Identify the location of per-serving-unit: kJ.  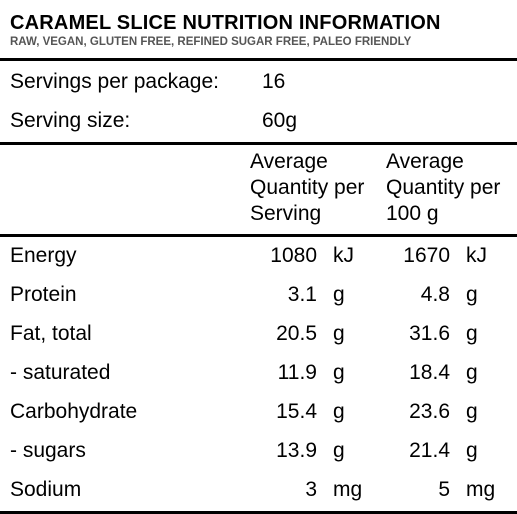
(343, 255).